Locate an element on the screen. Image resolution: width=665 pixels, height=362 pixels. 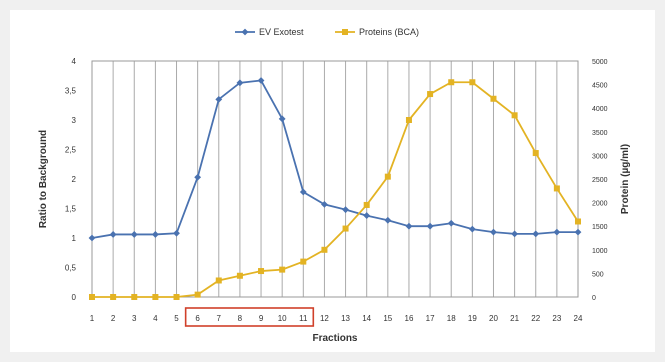
left-axis-label: Ratio to Background is located at coordinates (43, 179).